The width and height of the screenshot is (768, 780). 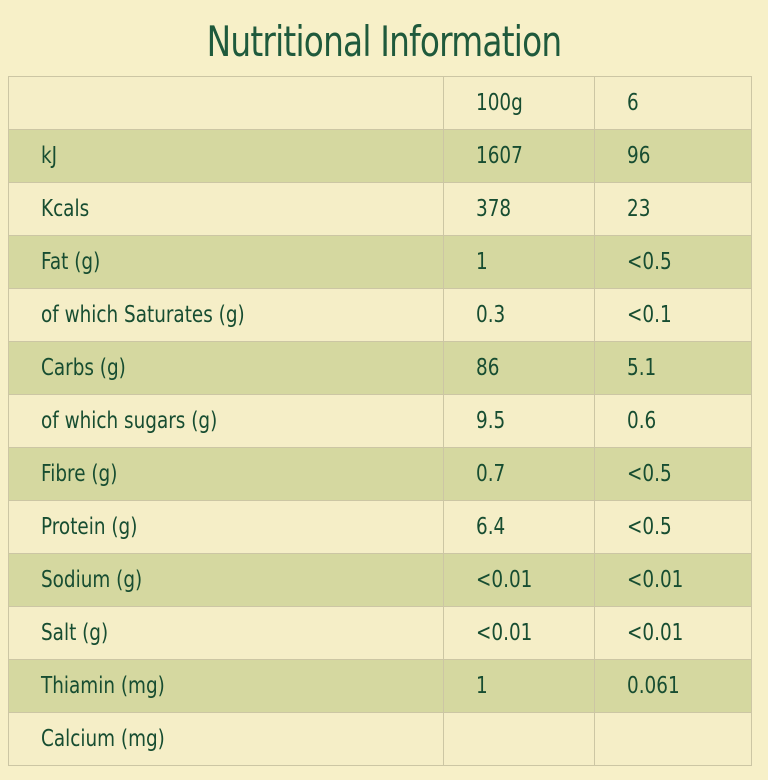 What do you see at coordinates (226, 209) in the screenshot?
I see `nutrient-label: Kcals` at bounding box center [226, 209].